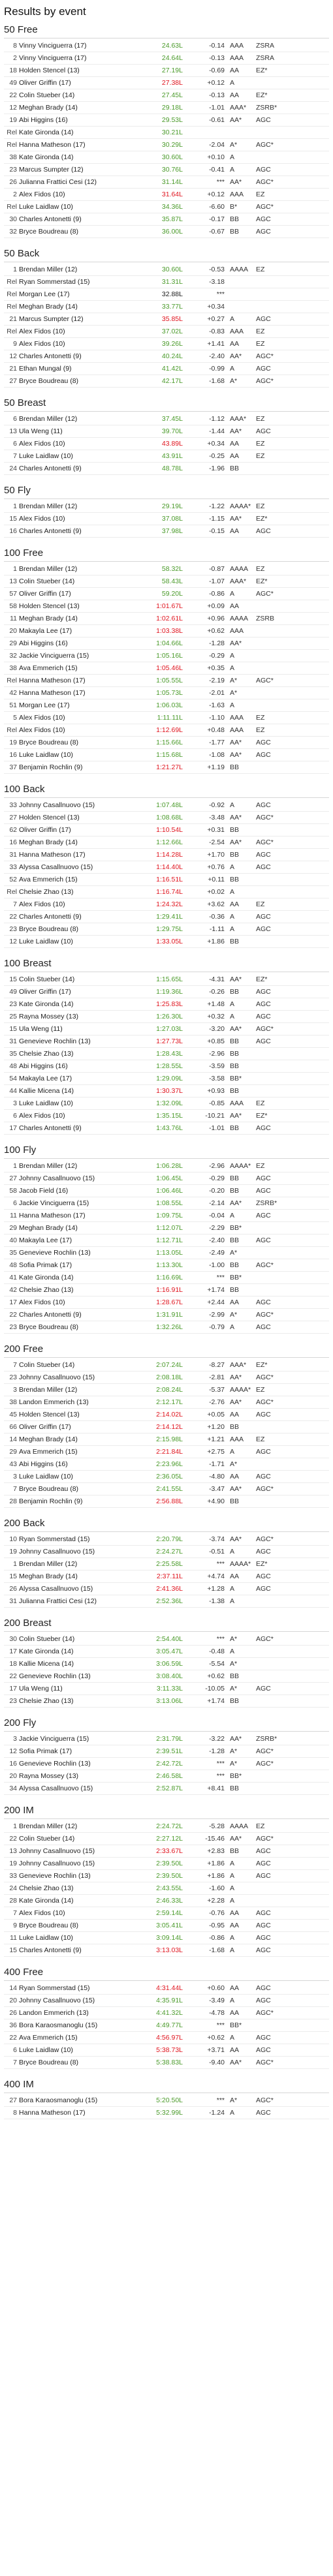 The height and width of the screenshot is (2576, 333). I want to click on swimmer-name: Colin Stueber (14), so click(47, 1365).